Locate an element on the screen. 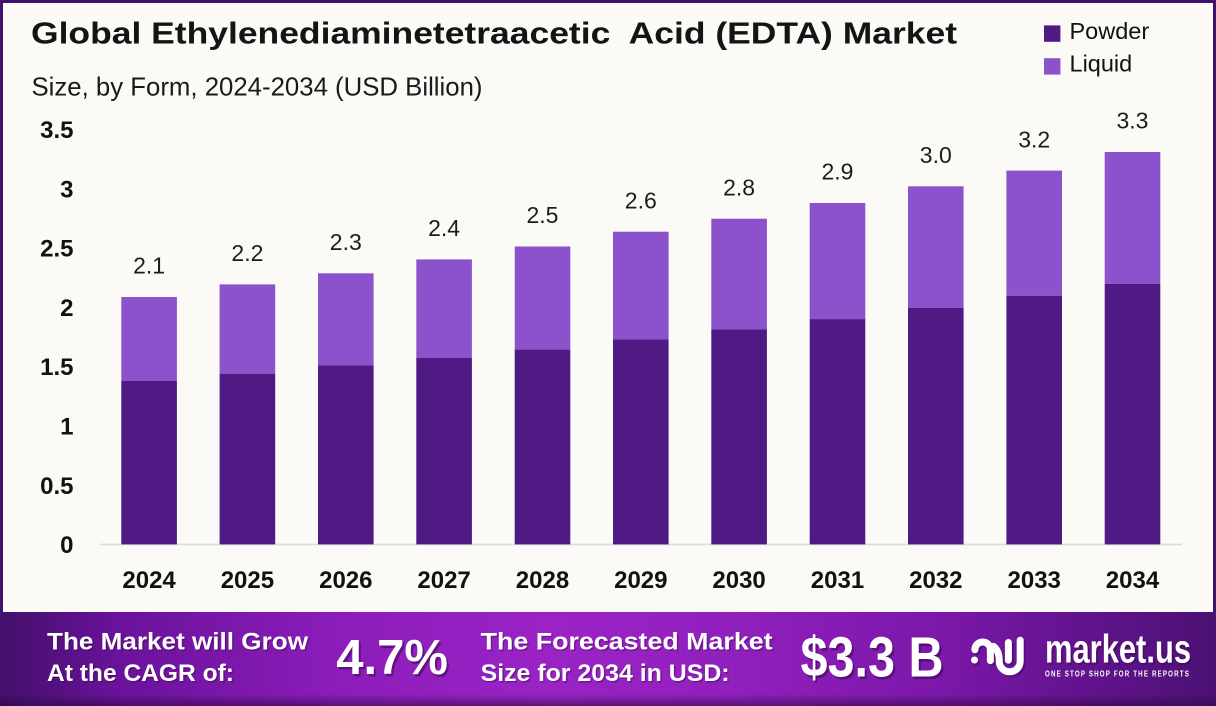 This screenshot has height=706, width=1216. svg-text: 2.1 is located at coordinates (149, 266).